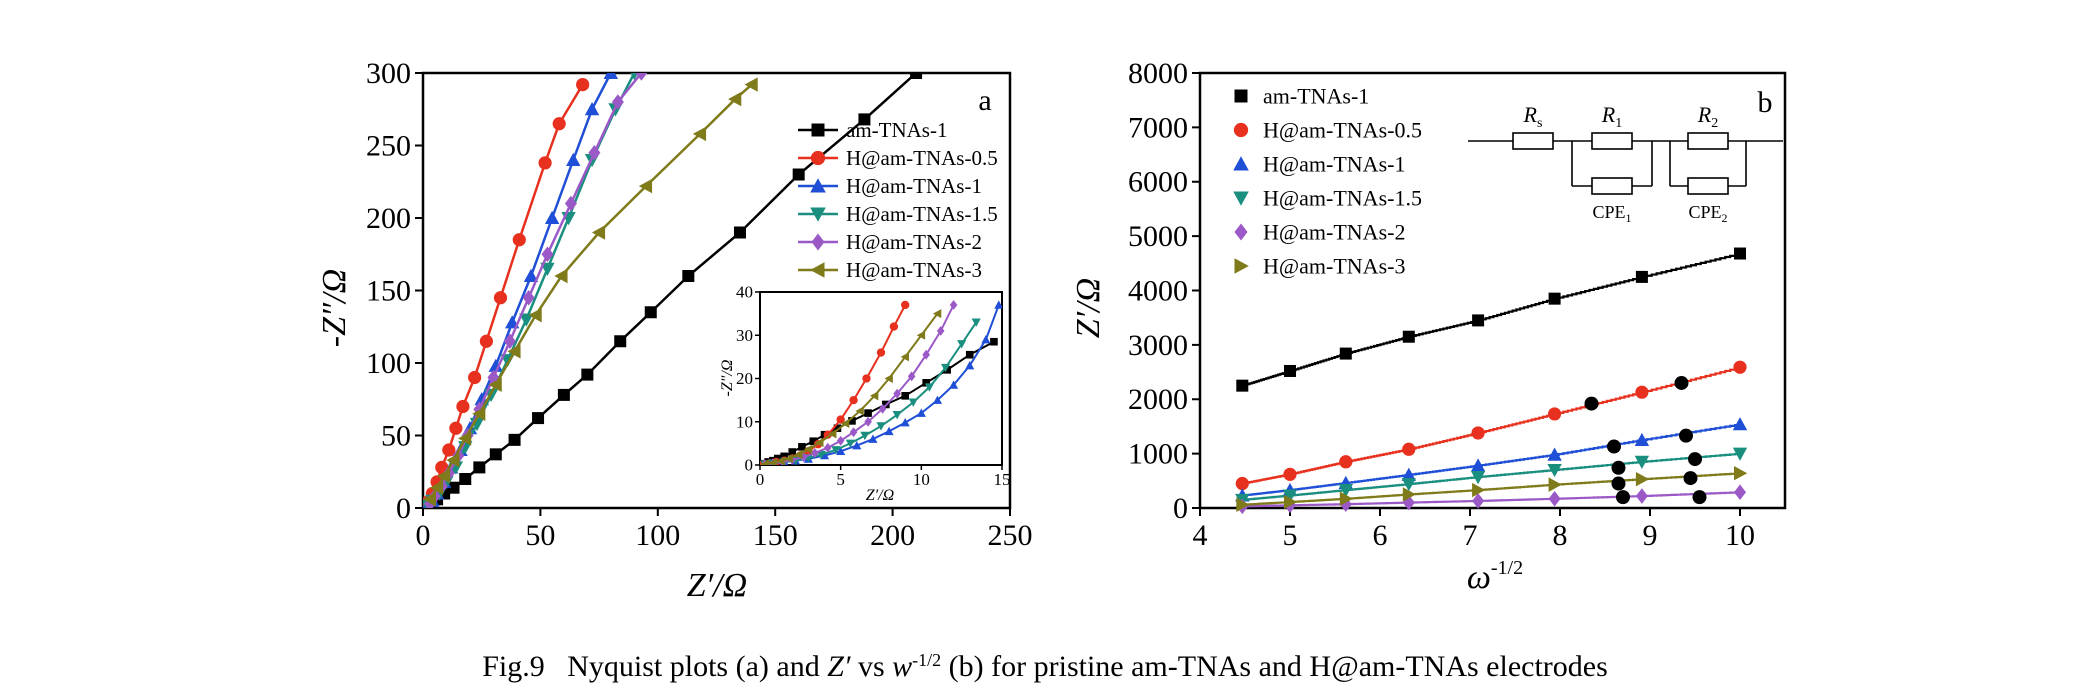 The image size is (2090, 692). What do you see at coordinates (1327, 197) in the screenshot?
I see `legend-entry: H@am-TNAs-1.5` at bounding box center [1327, 197].